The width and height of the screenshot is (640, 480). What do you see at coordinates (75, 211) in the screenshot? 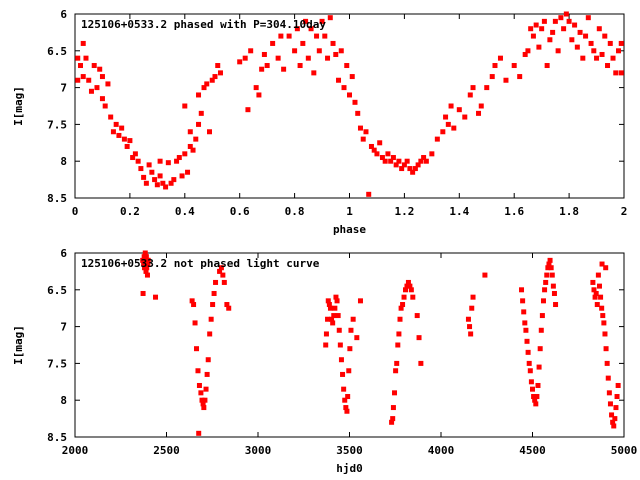
I see `x-tick-label: 0` at bounding box center [75, 211].